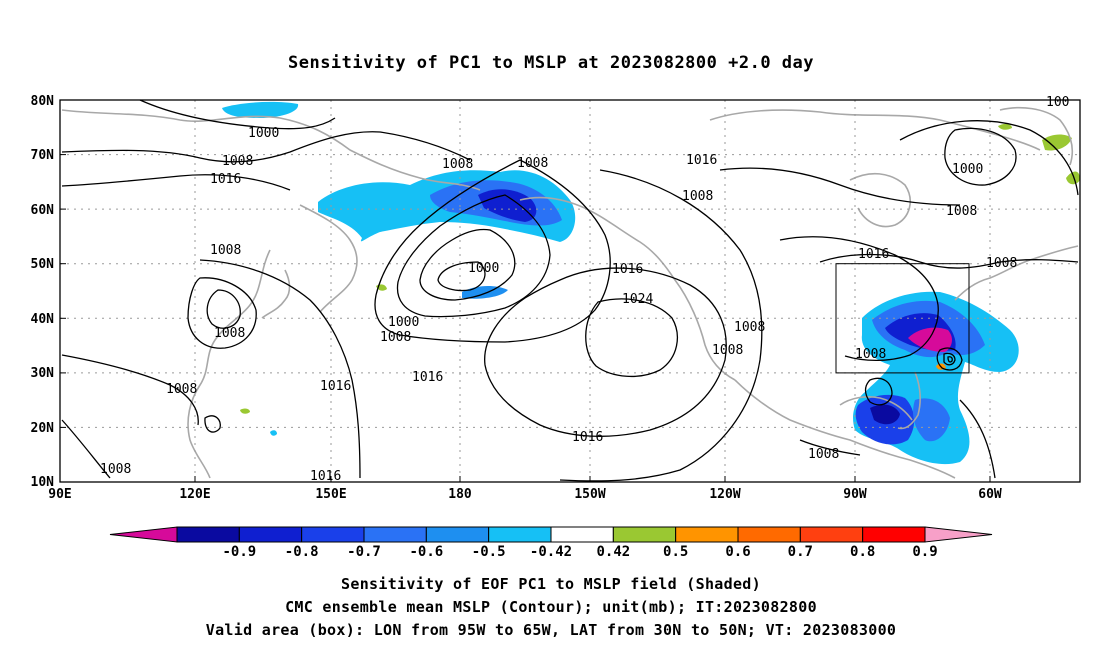 The width and height of the screenshot is (1100, 650). Describe the element at coordinates (460, 494) in the screenshot. I see `lon-label: 180` at that location.